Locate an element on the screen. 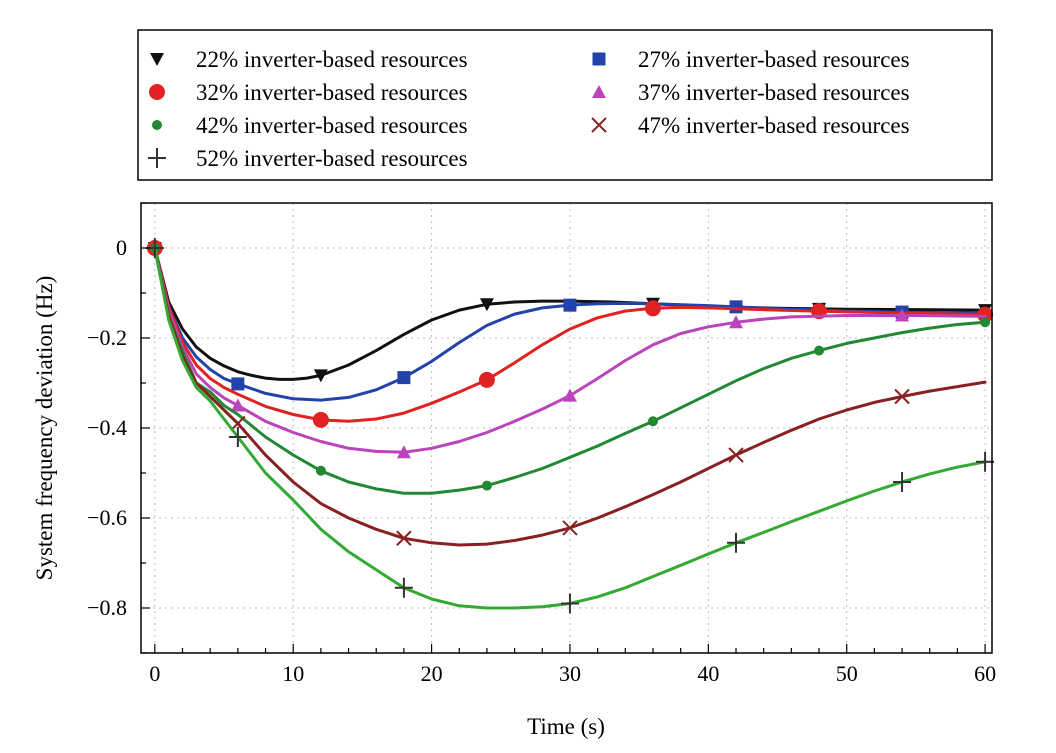  y-tick-label: 0 is located at coordinates (121, 247).